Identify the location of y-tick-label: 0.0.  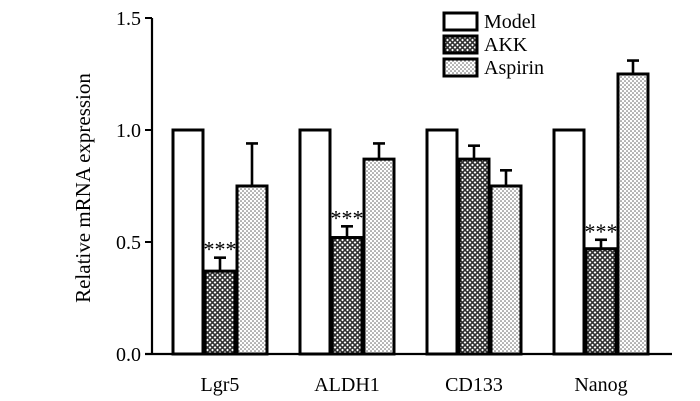
(128, 355).